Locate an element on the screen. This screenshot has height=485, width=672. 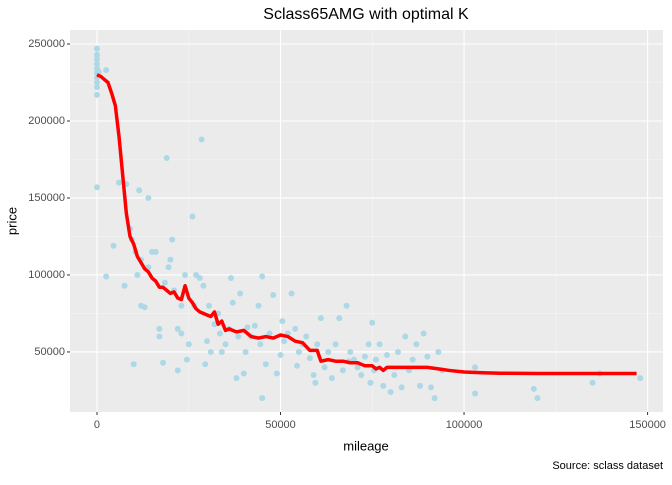
x-tick-label: 0 is located at coordinates (97, 425).